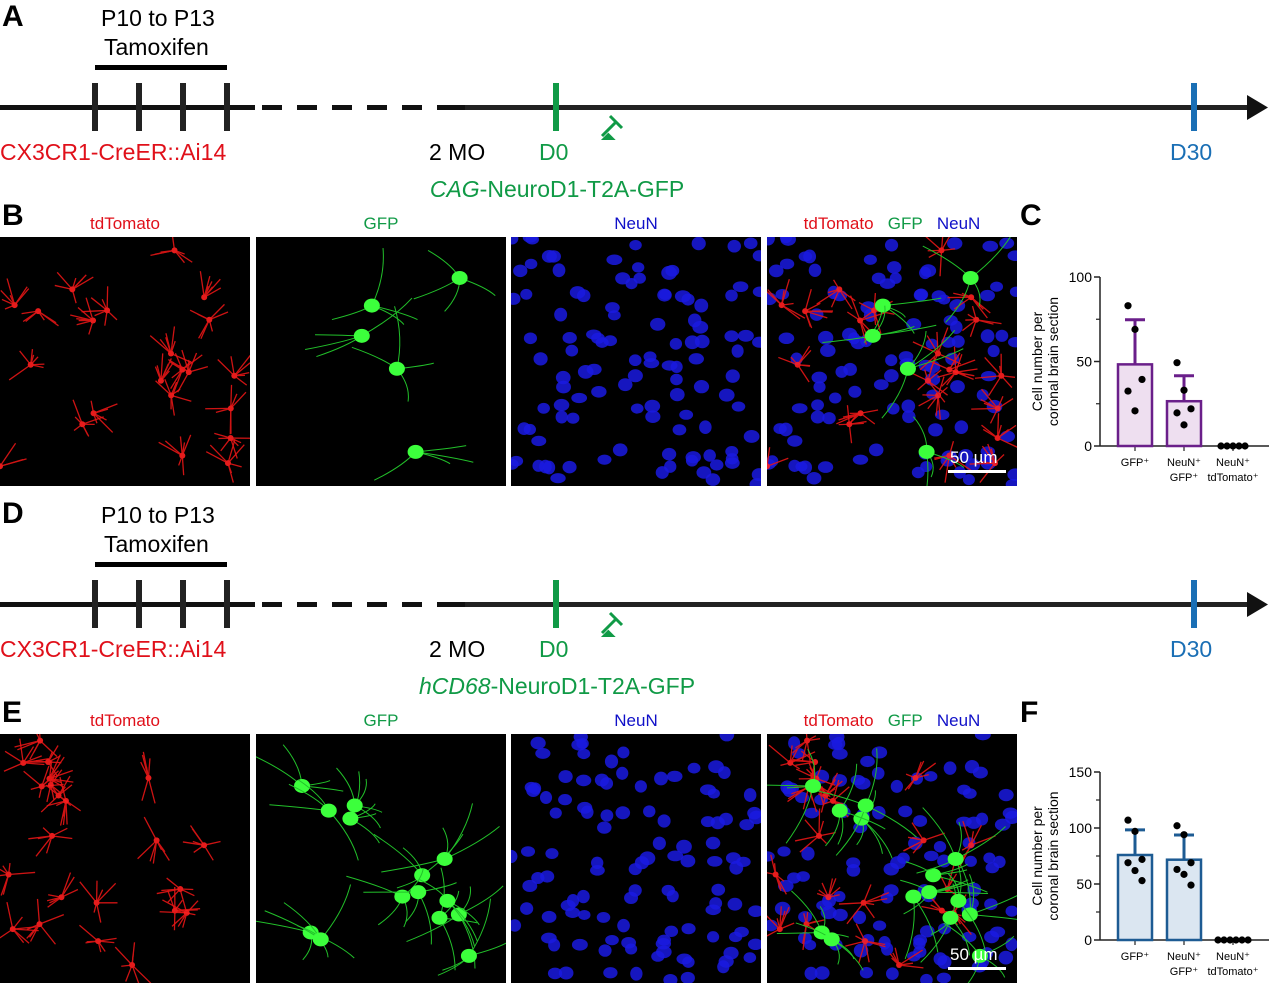 The width and height of the screenshot is (1269, 983). I want to click on panel-letter-timeline: A, so click(13, 16).